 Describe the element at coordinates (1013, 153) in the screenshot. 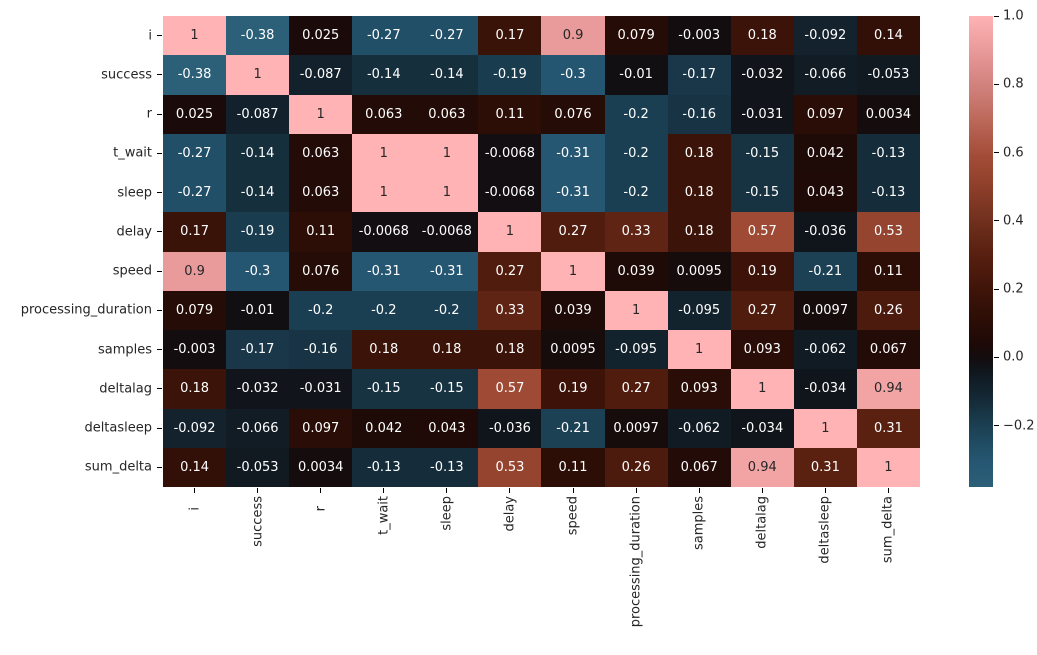

I see `colorbar-tick-label: 0.6` at that location.